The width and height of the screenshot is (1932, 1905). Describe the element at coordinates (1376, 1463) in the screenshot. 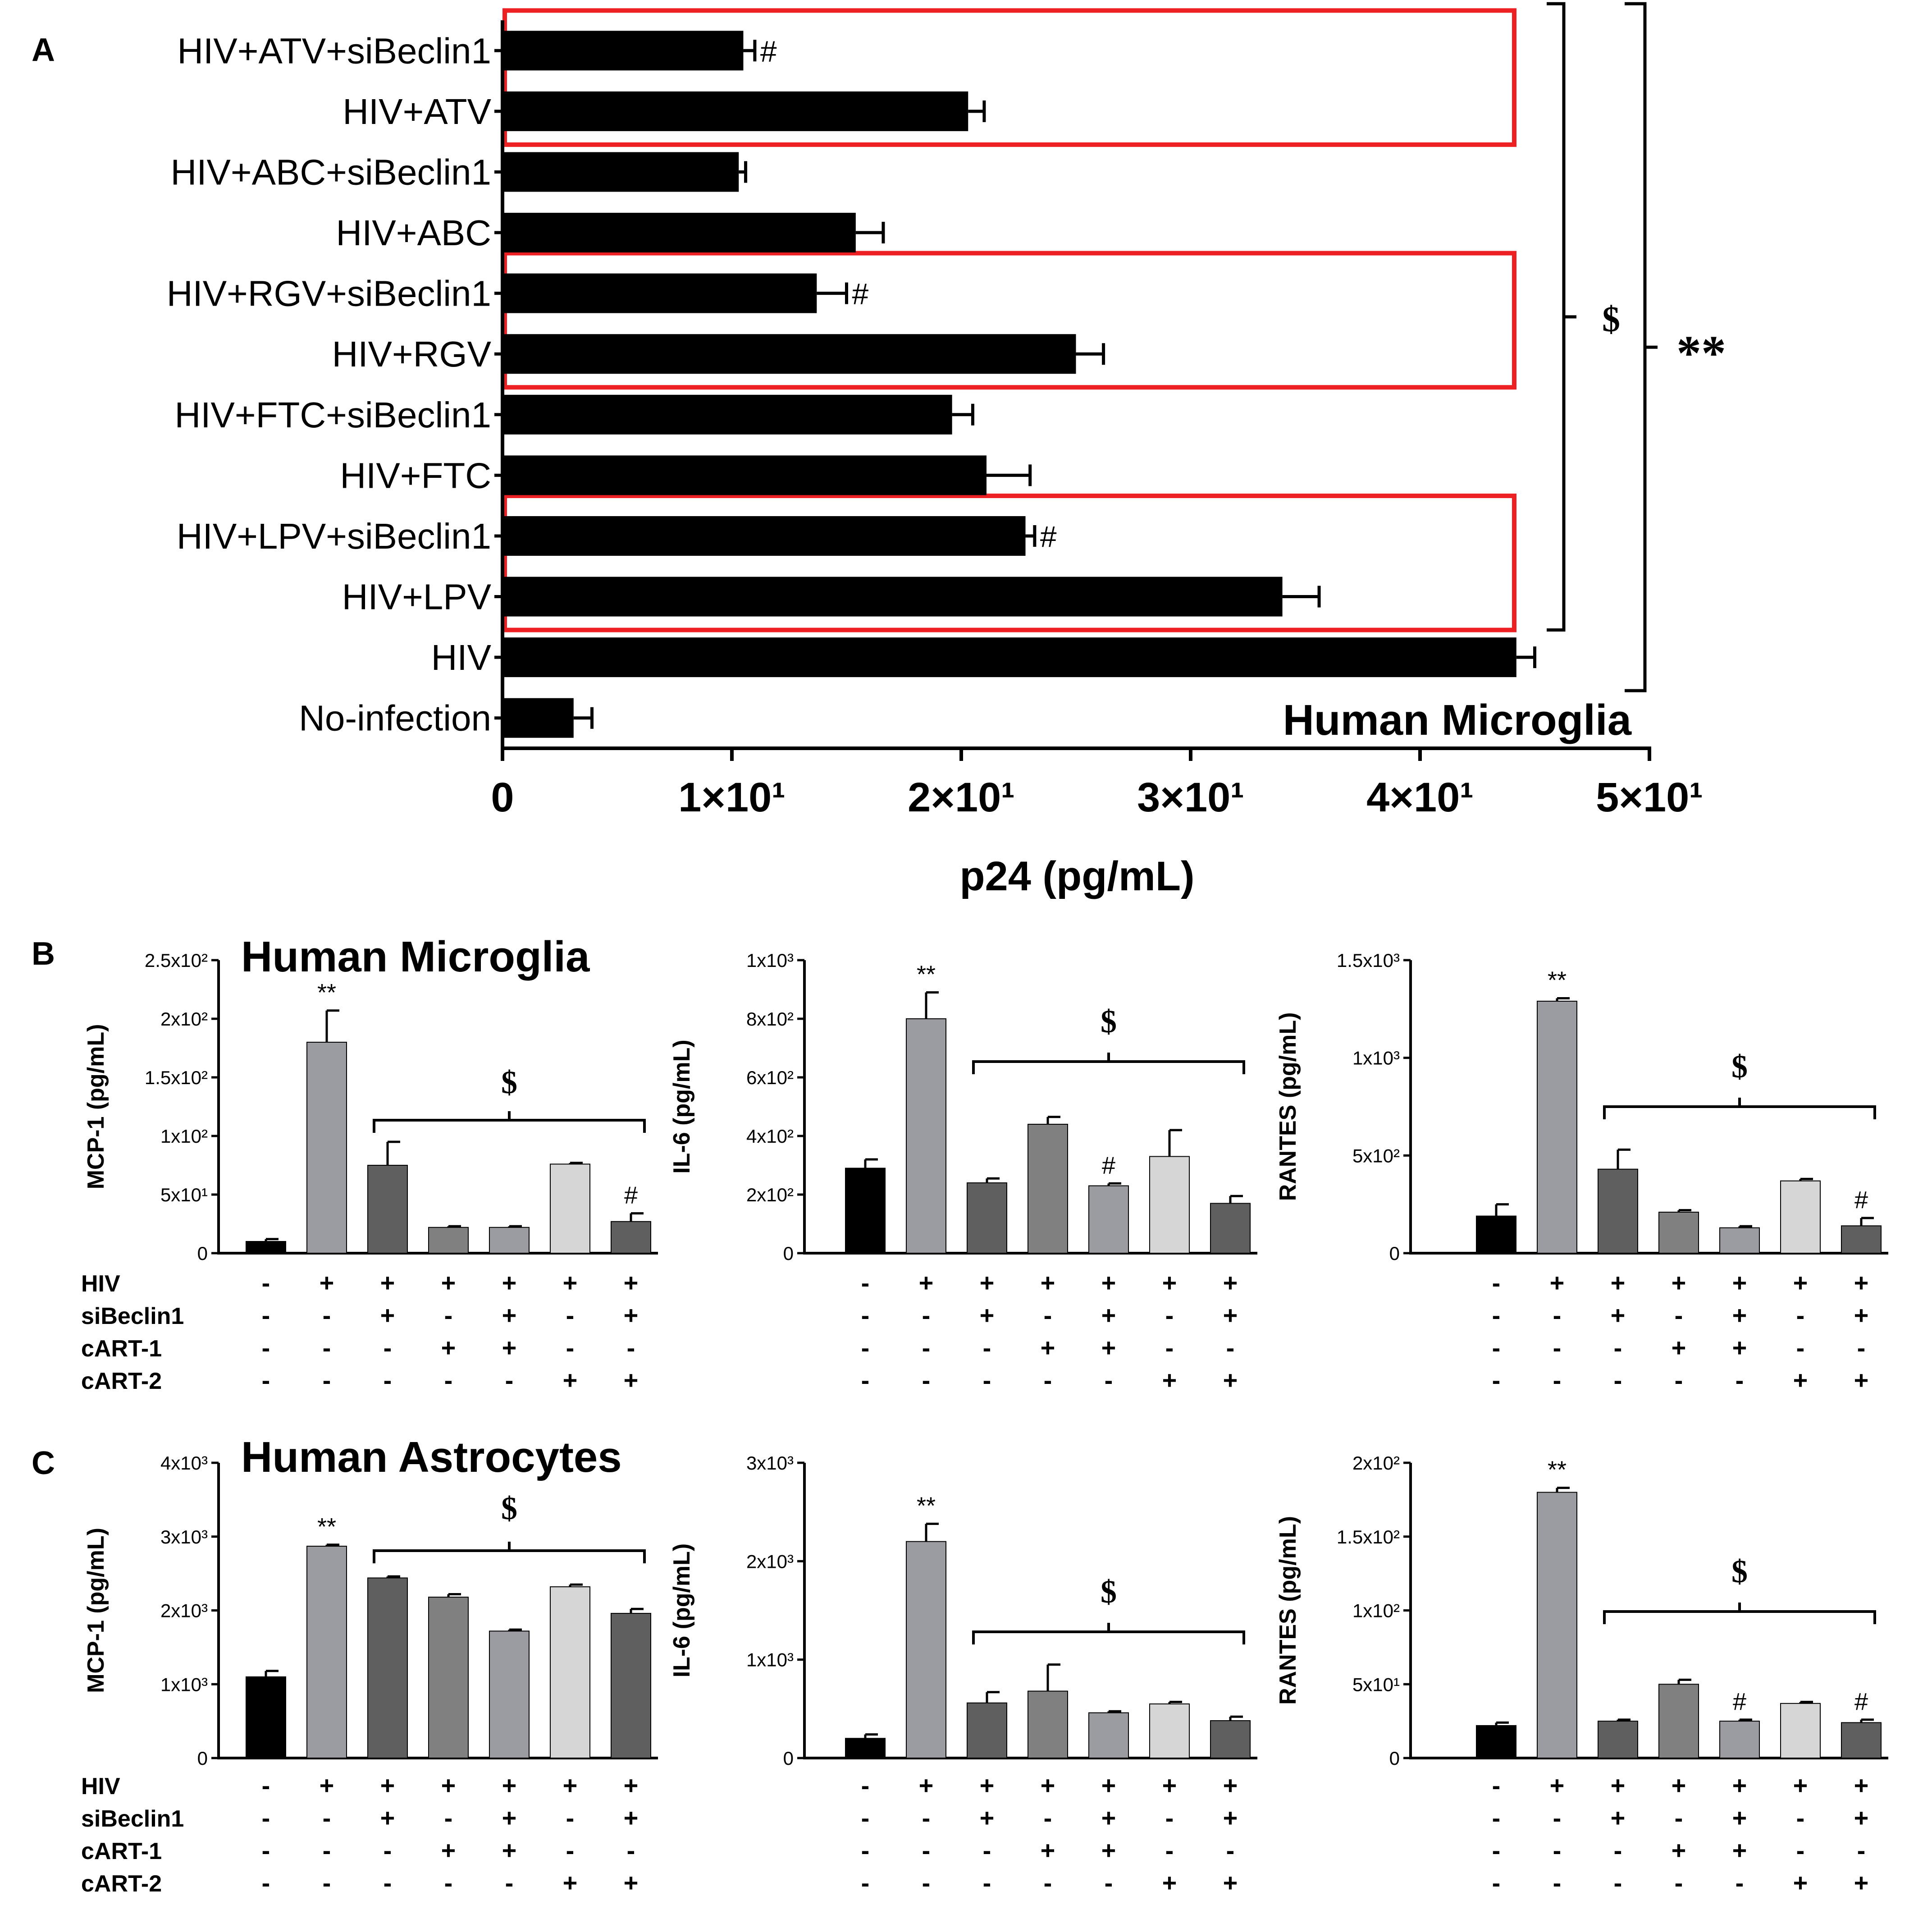

I see `y-tick-label: 2x10²` at that location.